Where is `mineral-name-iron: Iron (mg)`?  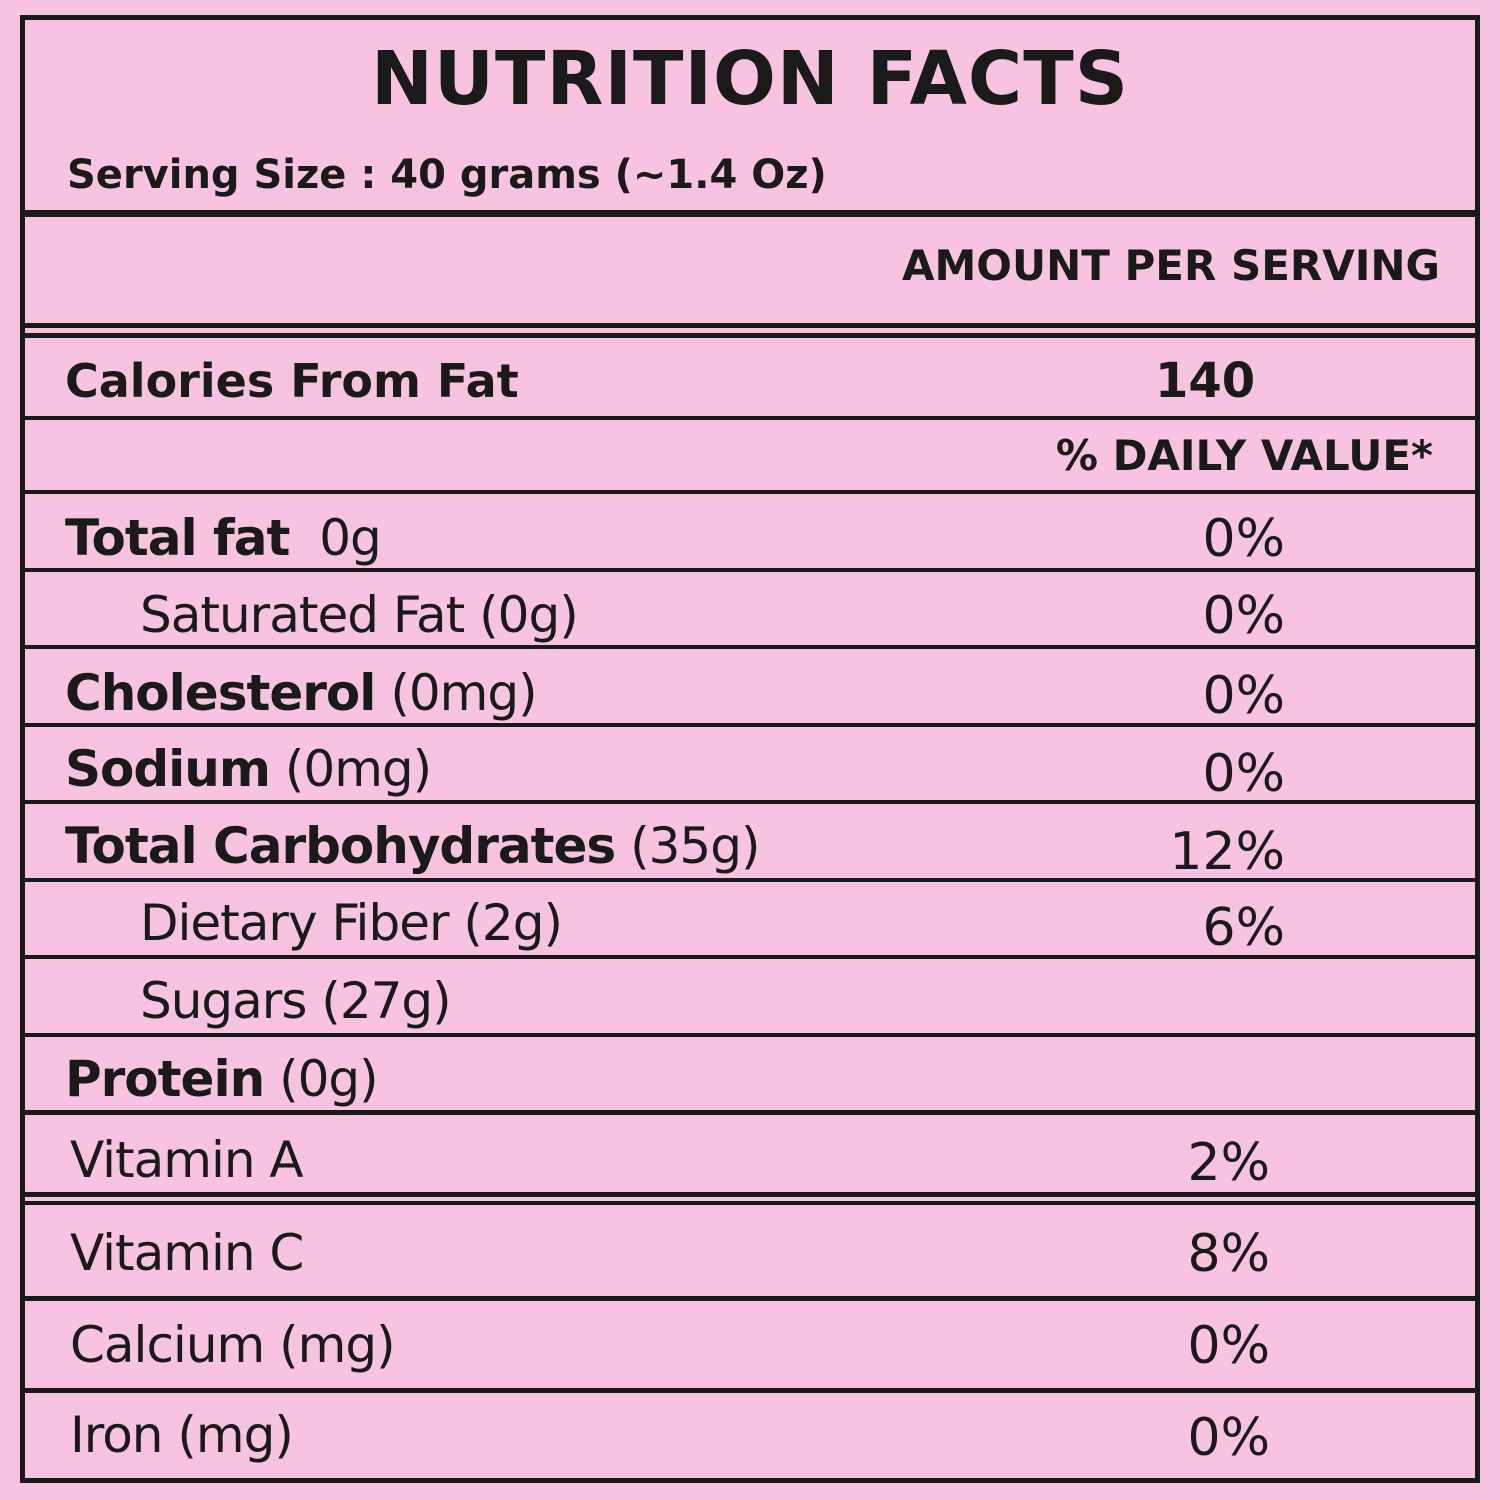
mineral-name-iron: Iron (mg) is located at coordinates (182, 1435).